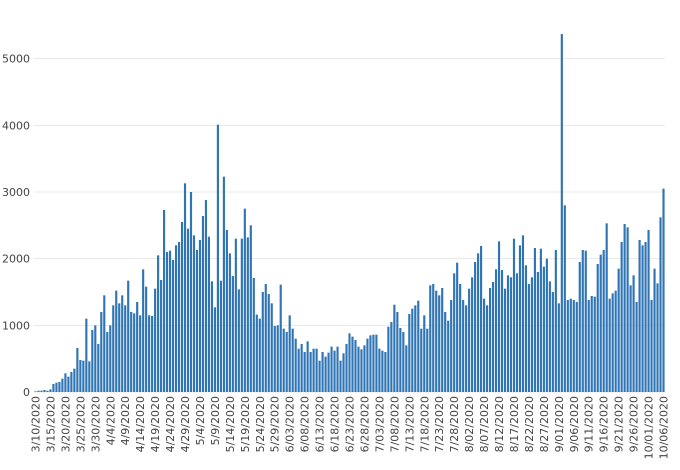 Image resolution: width=680 pixels, height=470 pixels. Describe the element at coordinates (50, 424) in the screenshot. I see `x-tick-label: 3/15/2020` at that location.